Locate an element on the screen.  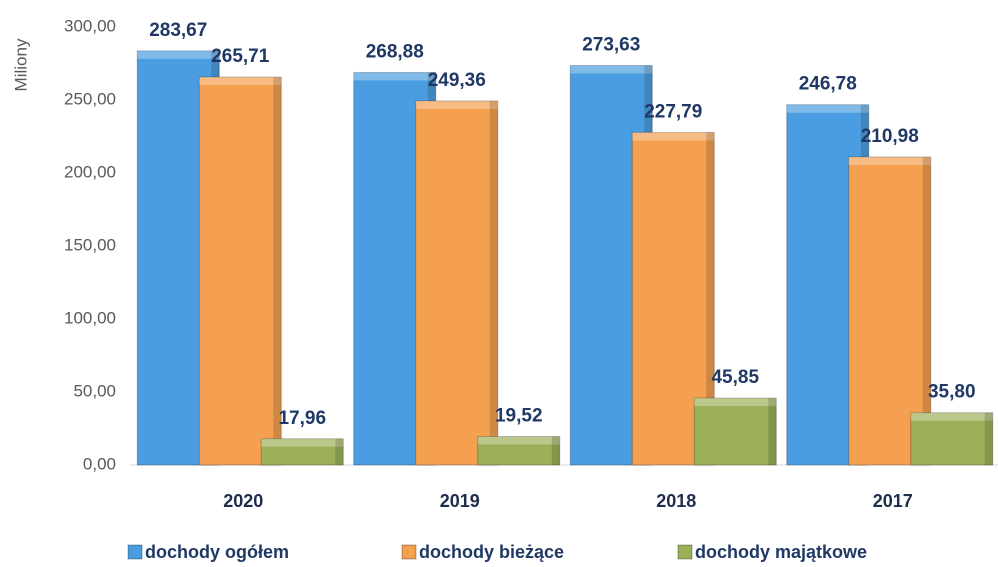
y-tick-label: 300,00 is located at coordinates (90, 25).